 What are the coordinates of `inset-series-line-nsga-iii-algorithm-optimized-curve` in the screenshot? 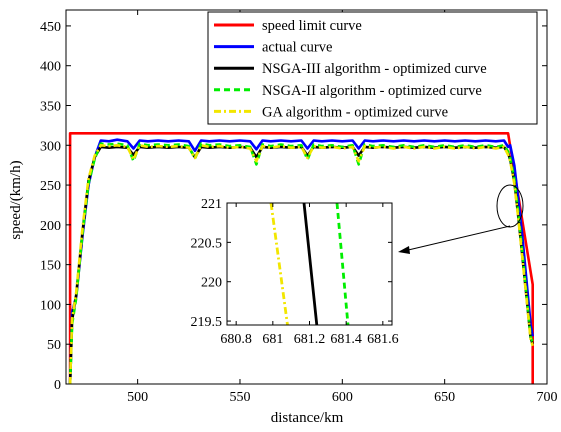 It's located at (310, 264).